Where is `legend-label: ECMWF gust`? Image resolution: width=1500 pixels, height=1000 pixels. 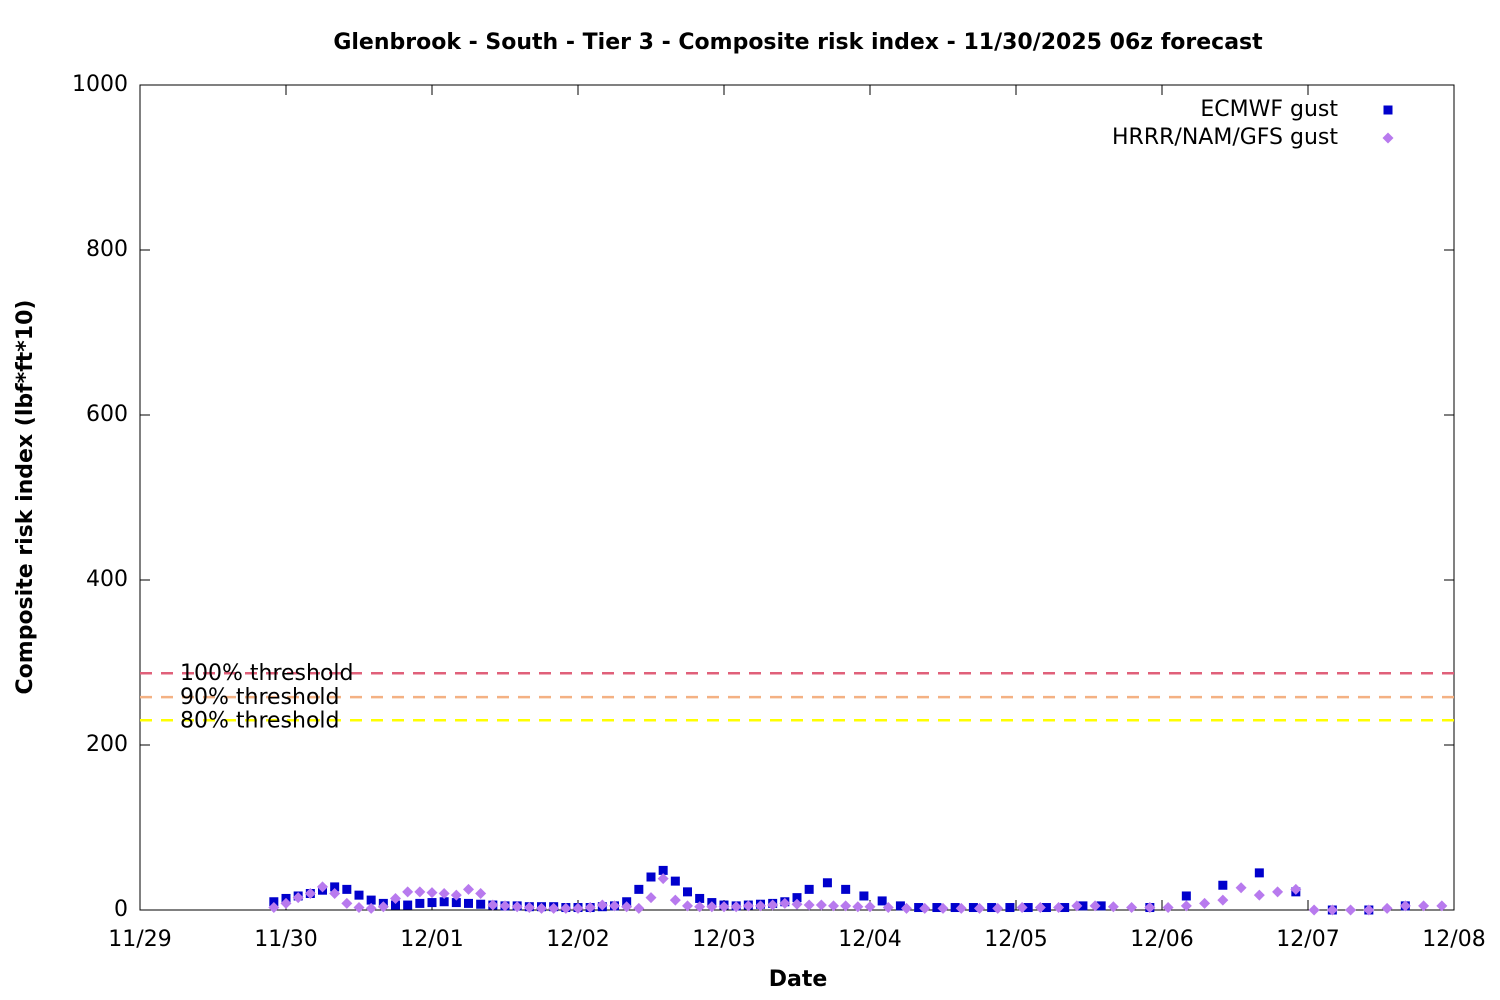
legend-label: ECMWF gust is located at coordinates (1269, 109).